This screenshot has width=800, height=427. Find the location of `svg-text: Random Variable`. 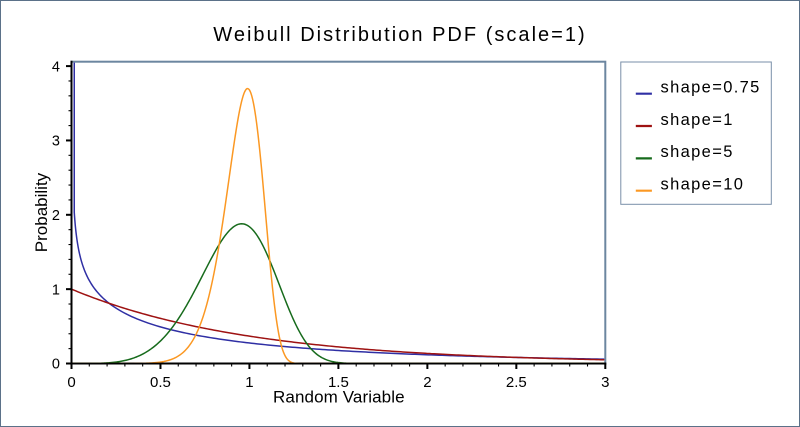

svg-text: Random Variable is located at coordinates (339, 397).